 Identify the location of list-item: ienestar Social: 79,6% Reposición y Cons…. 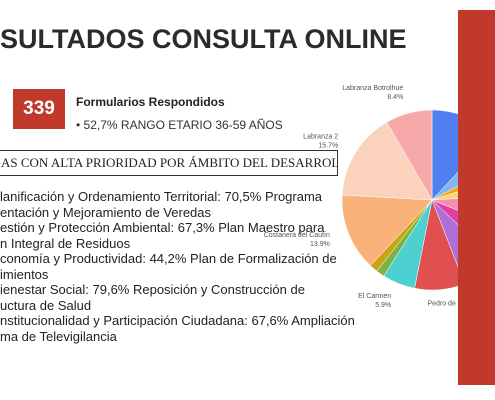
(152, 298).